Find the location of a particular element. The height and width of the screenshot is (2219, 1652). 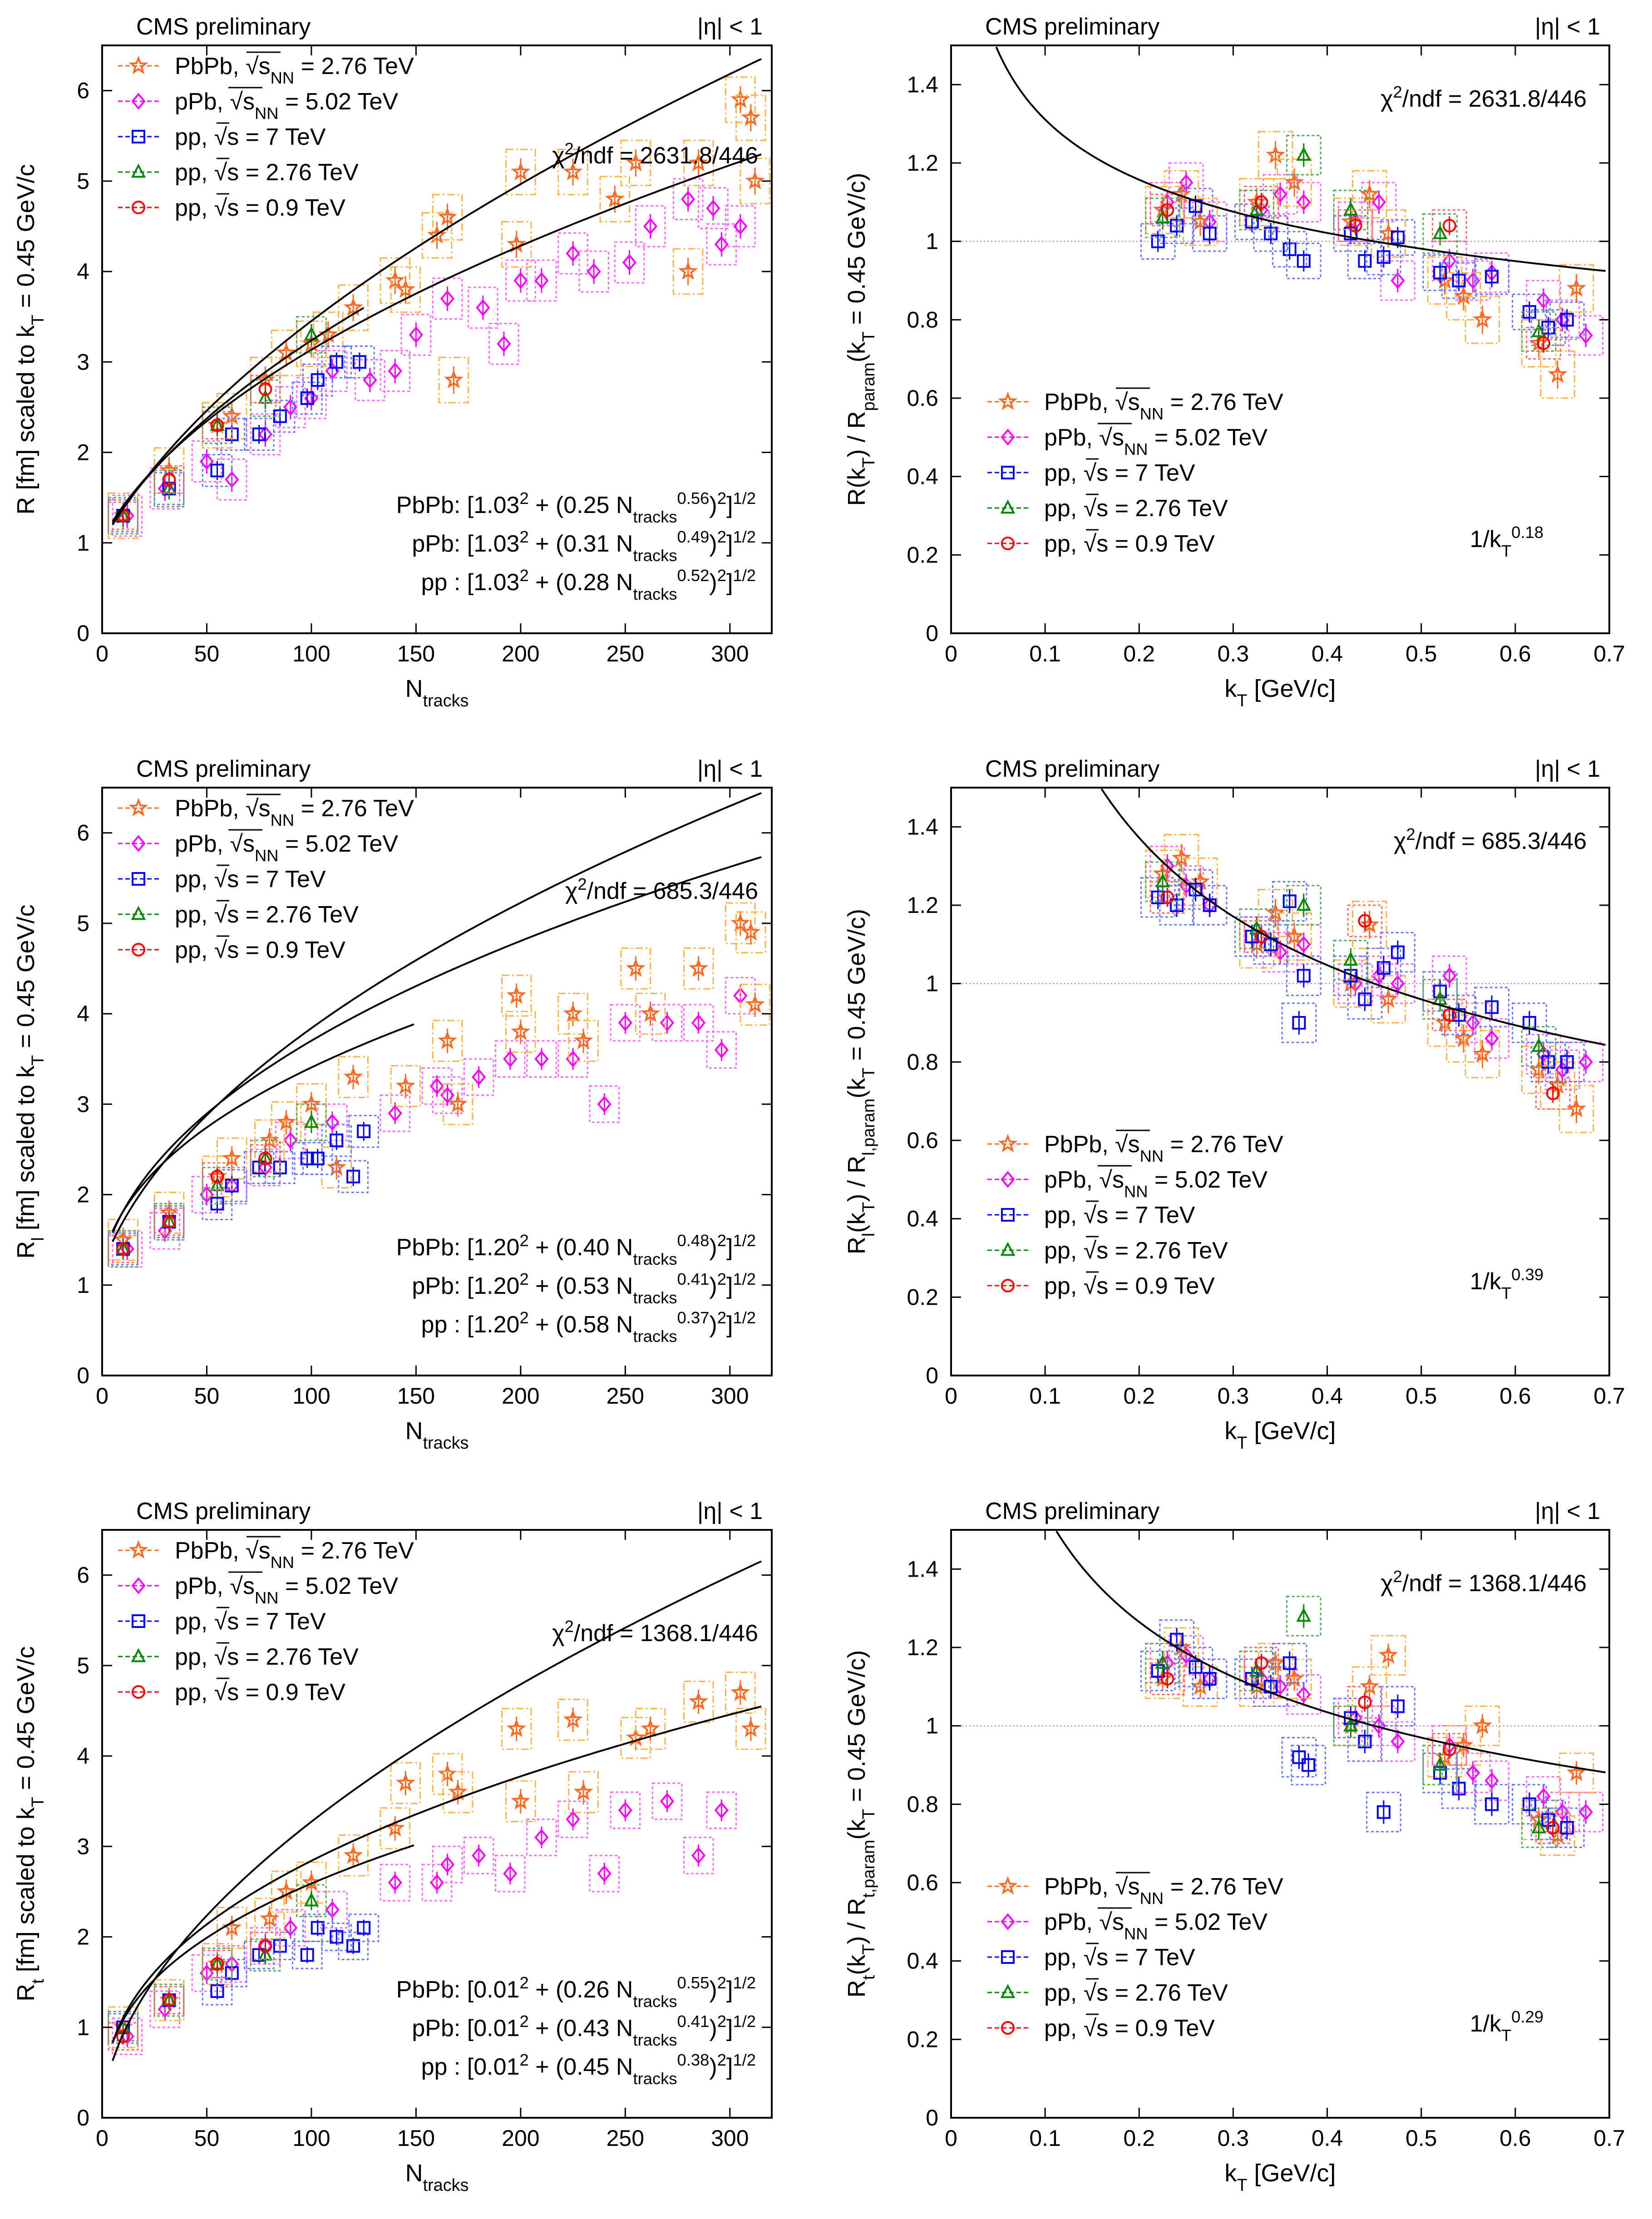

legend-label-pp7: pp, √s = 7 TeV is located at coordinates (250, 137).